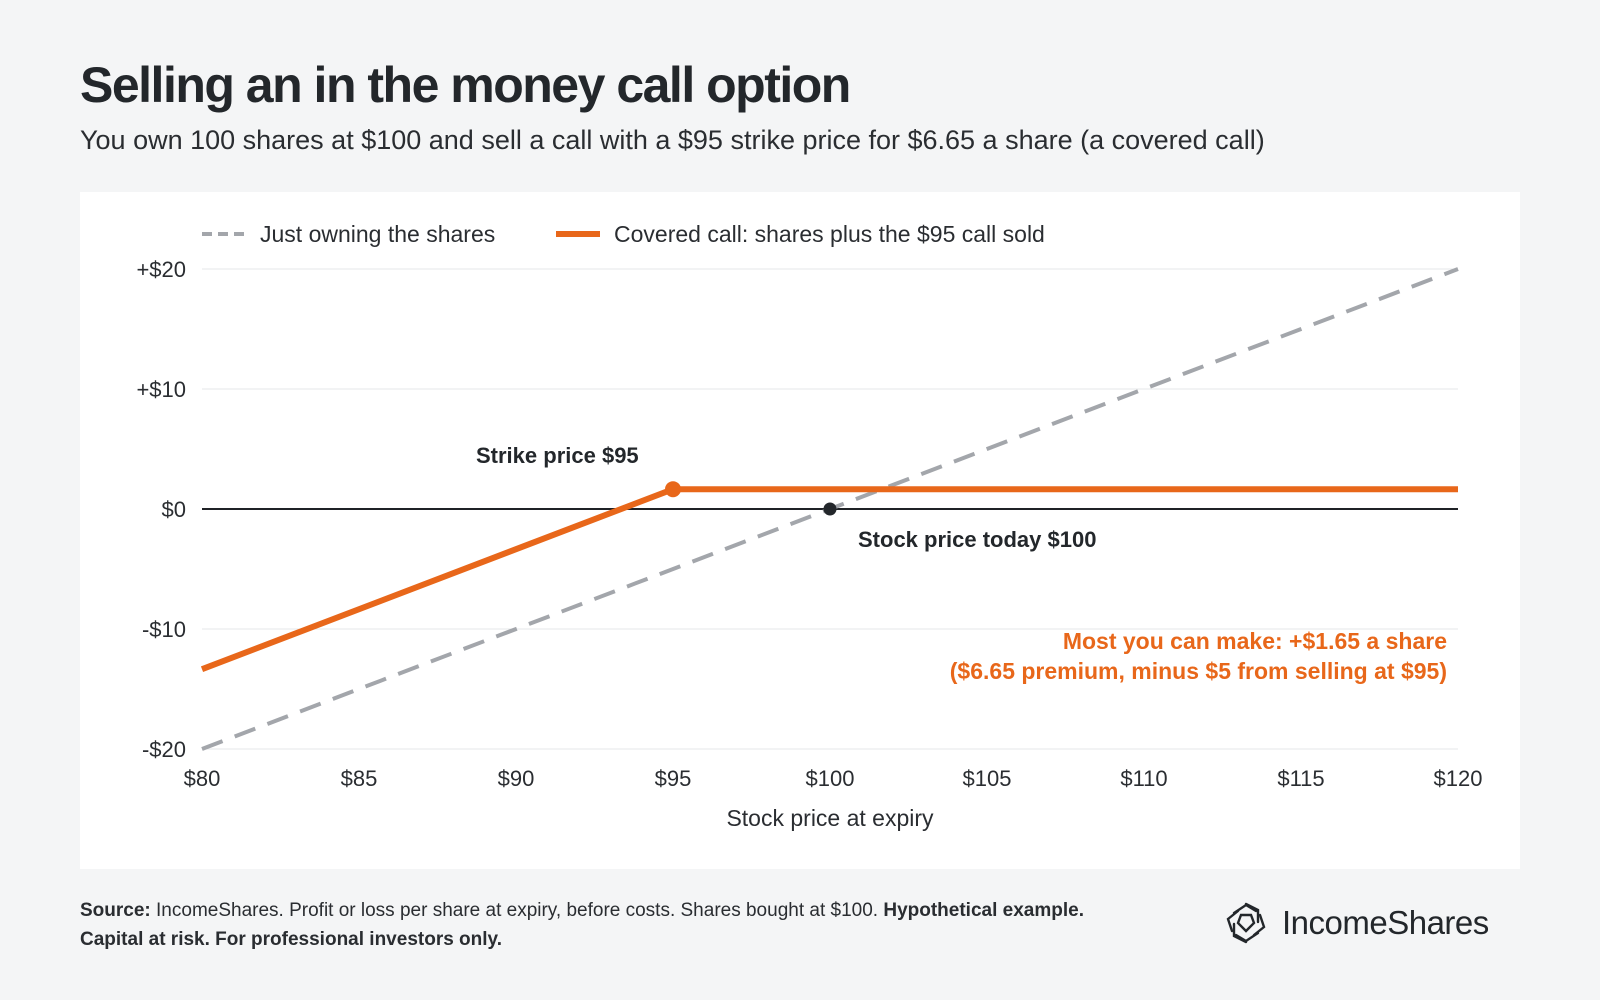 The height and width of the screenshot is (1000, 1600). I want to click on today-marker, so click(830, 509).